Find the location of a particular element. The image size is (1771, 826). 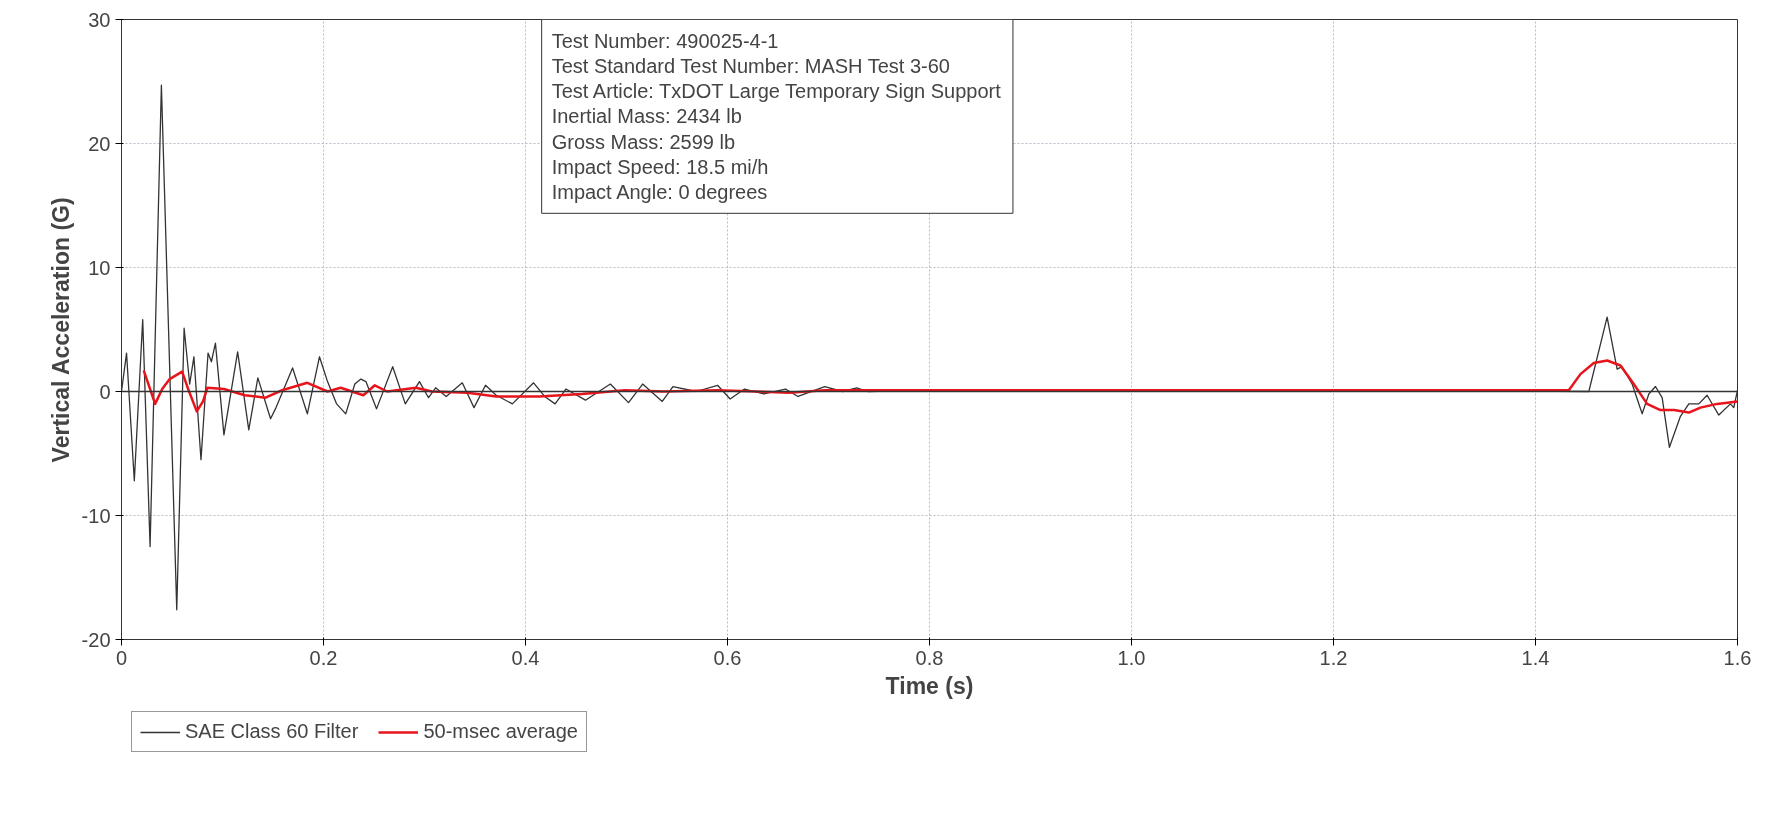

annotation: Test Article: TxDOT Large Temporary Sign Support is located at coordinates (776, 91).